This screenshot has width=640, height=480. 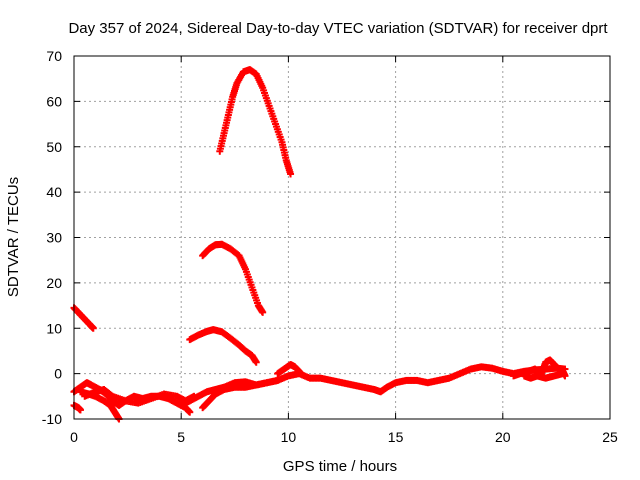 I want to click on x-tick-label: 5, so click(x=181, y=437).